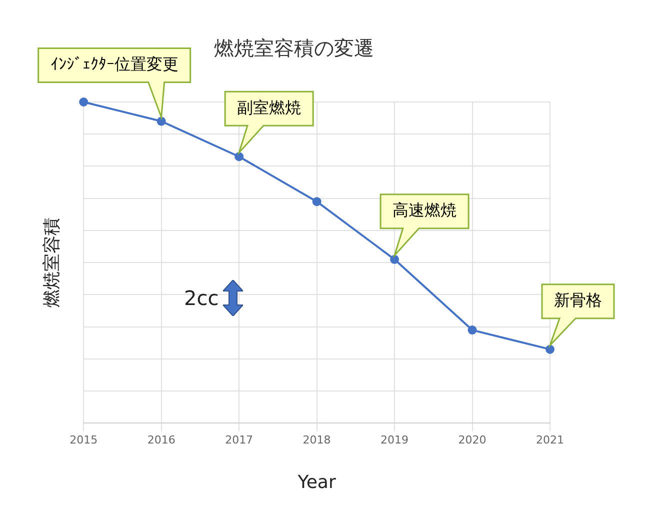 The width and height of the screenshot is (658, 519). Describe the element at coordinates (114, 64) in the screenshot. I see `annotation: ｲﾝｼﾞｪｸﾀｰ位置変更` at that location.